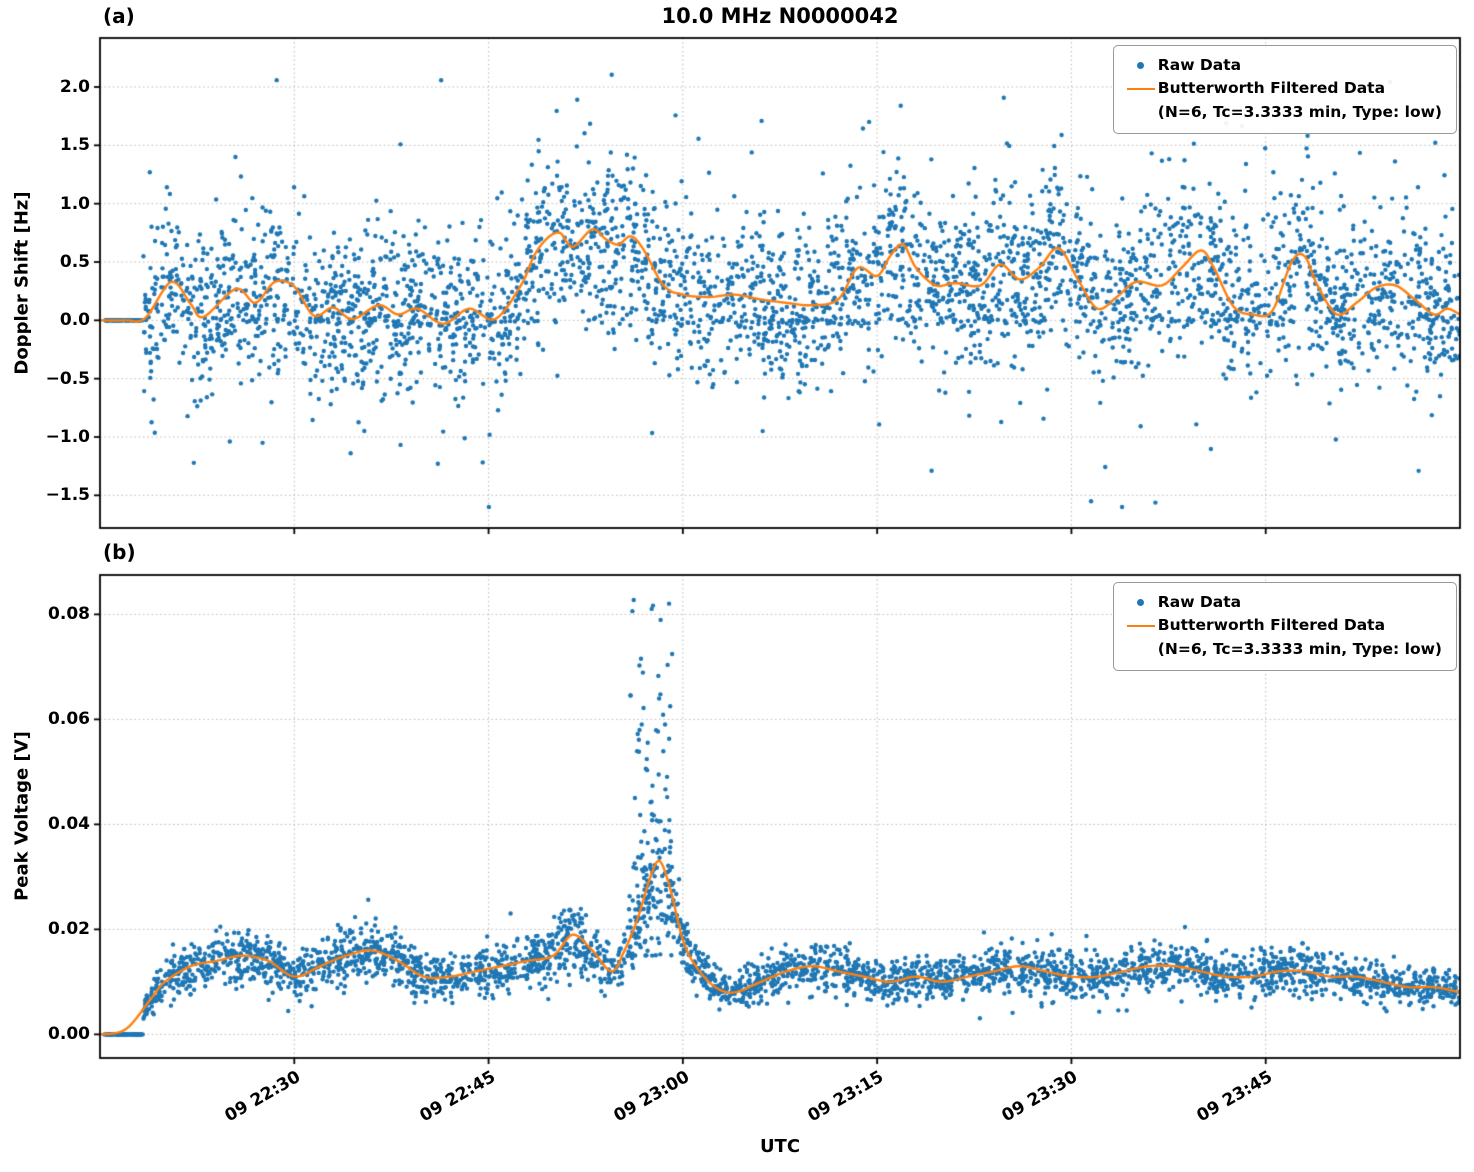  What do you see at coordinates (780, 16) in the screenshot?
I see `chart-title: 10.0 MHz N0000042` at bounding box center [780, 16].